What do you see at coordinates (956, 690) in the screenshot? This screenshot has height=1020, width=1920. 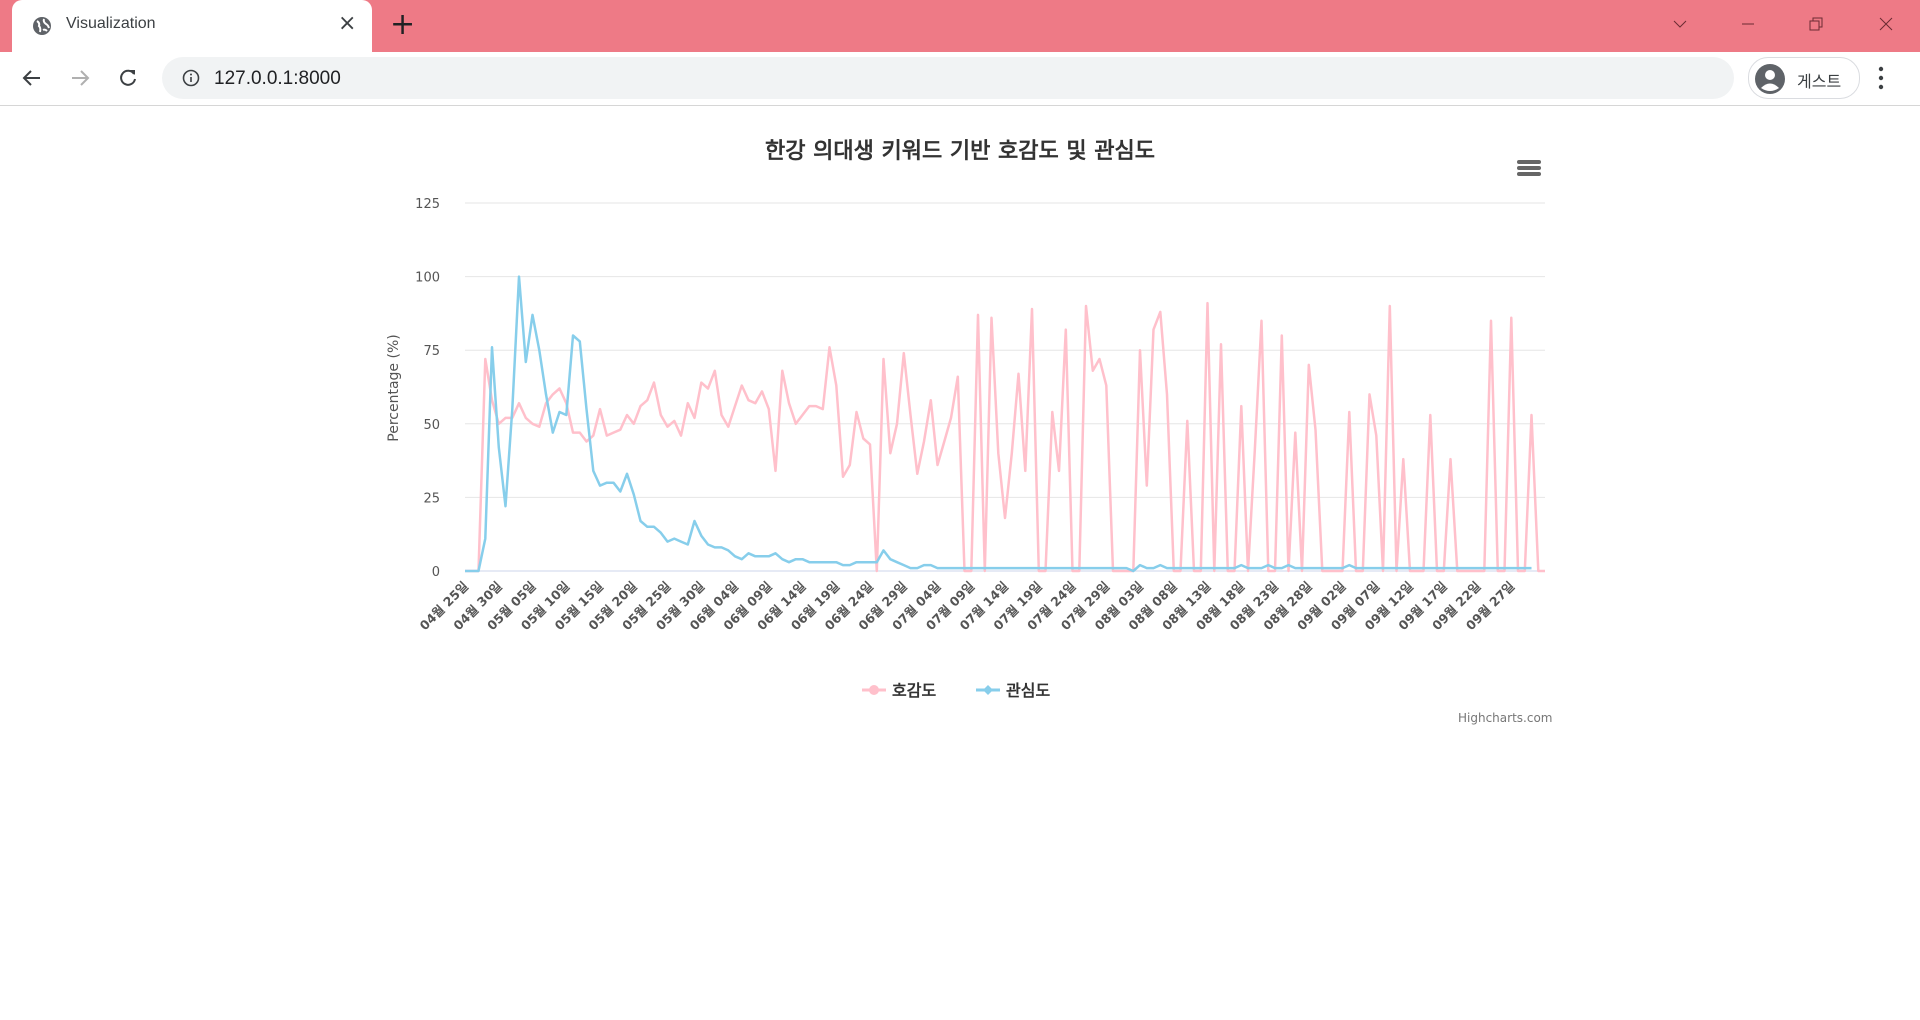 I see `legend: 호감도 관심도` at bounding box center [956, 690].